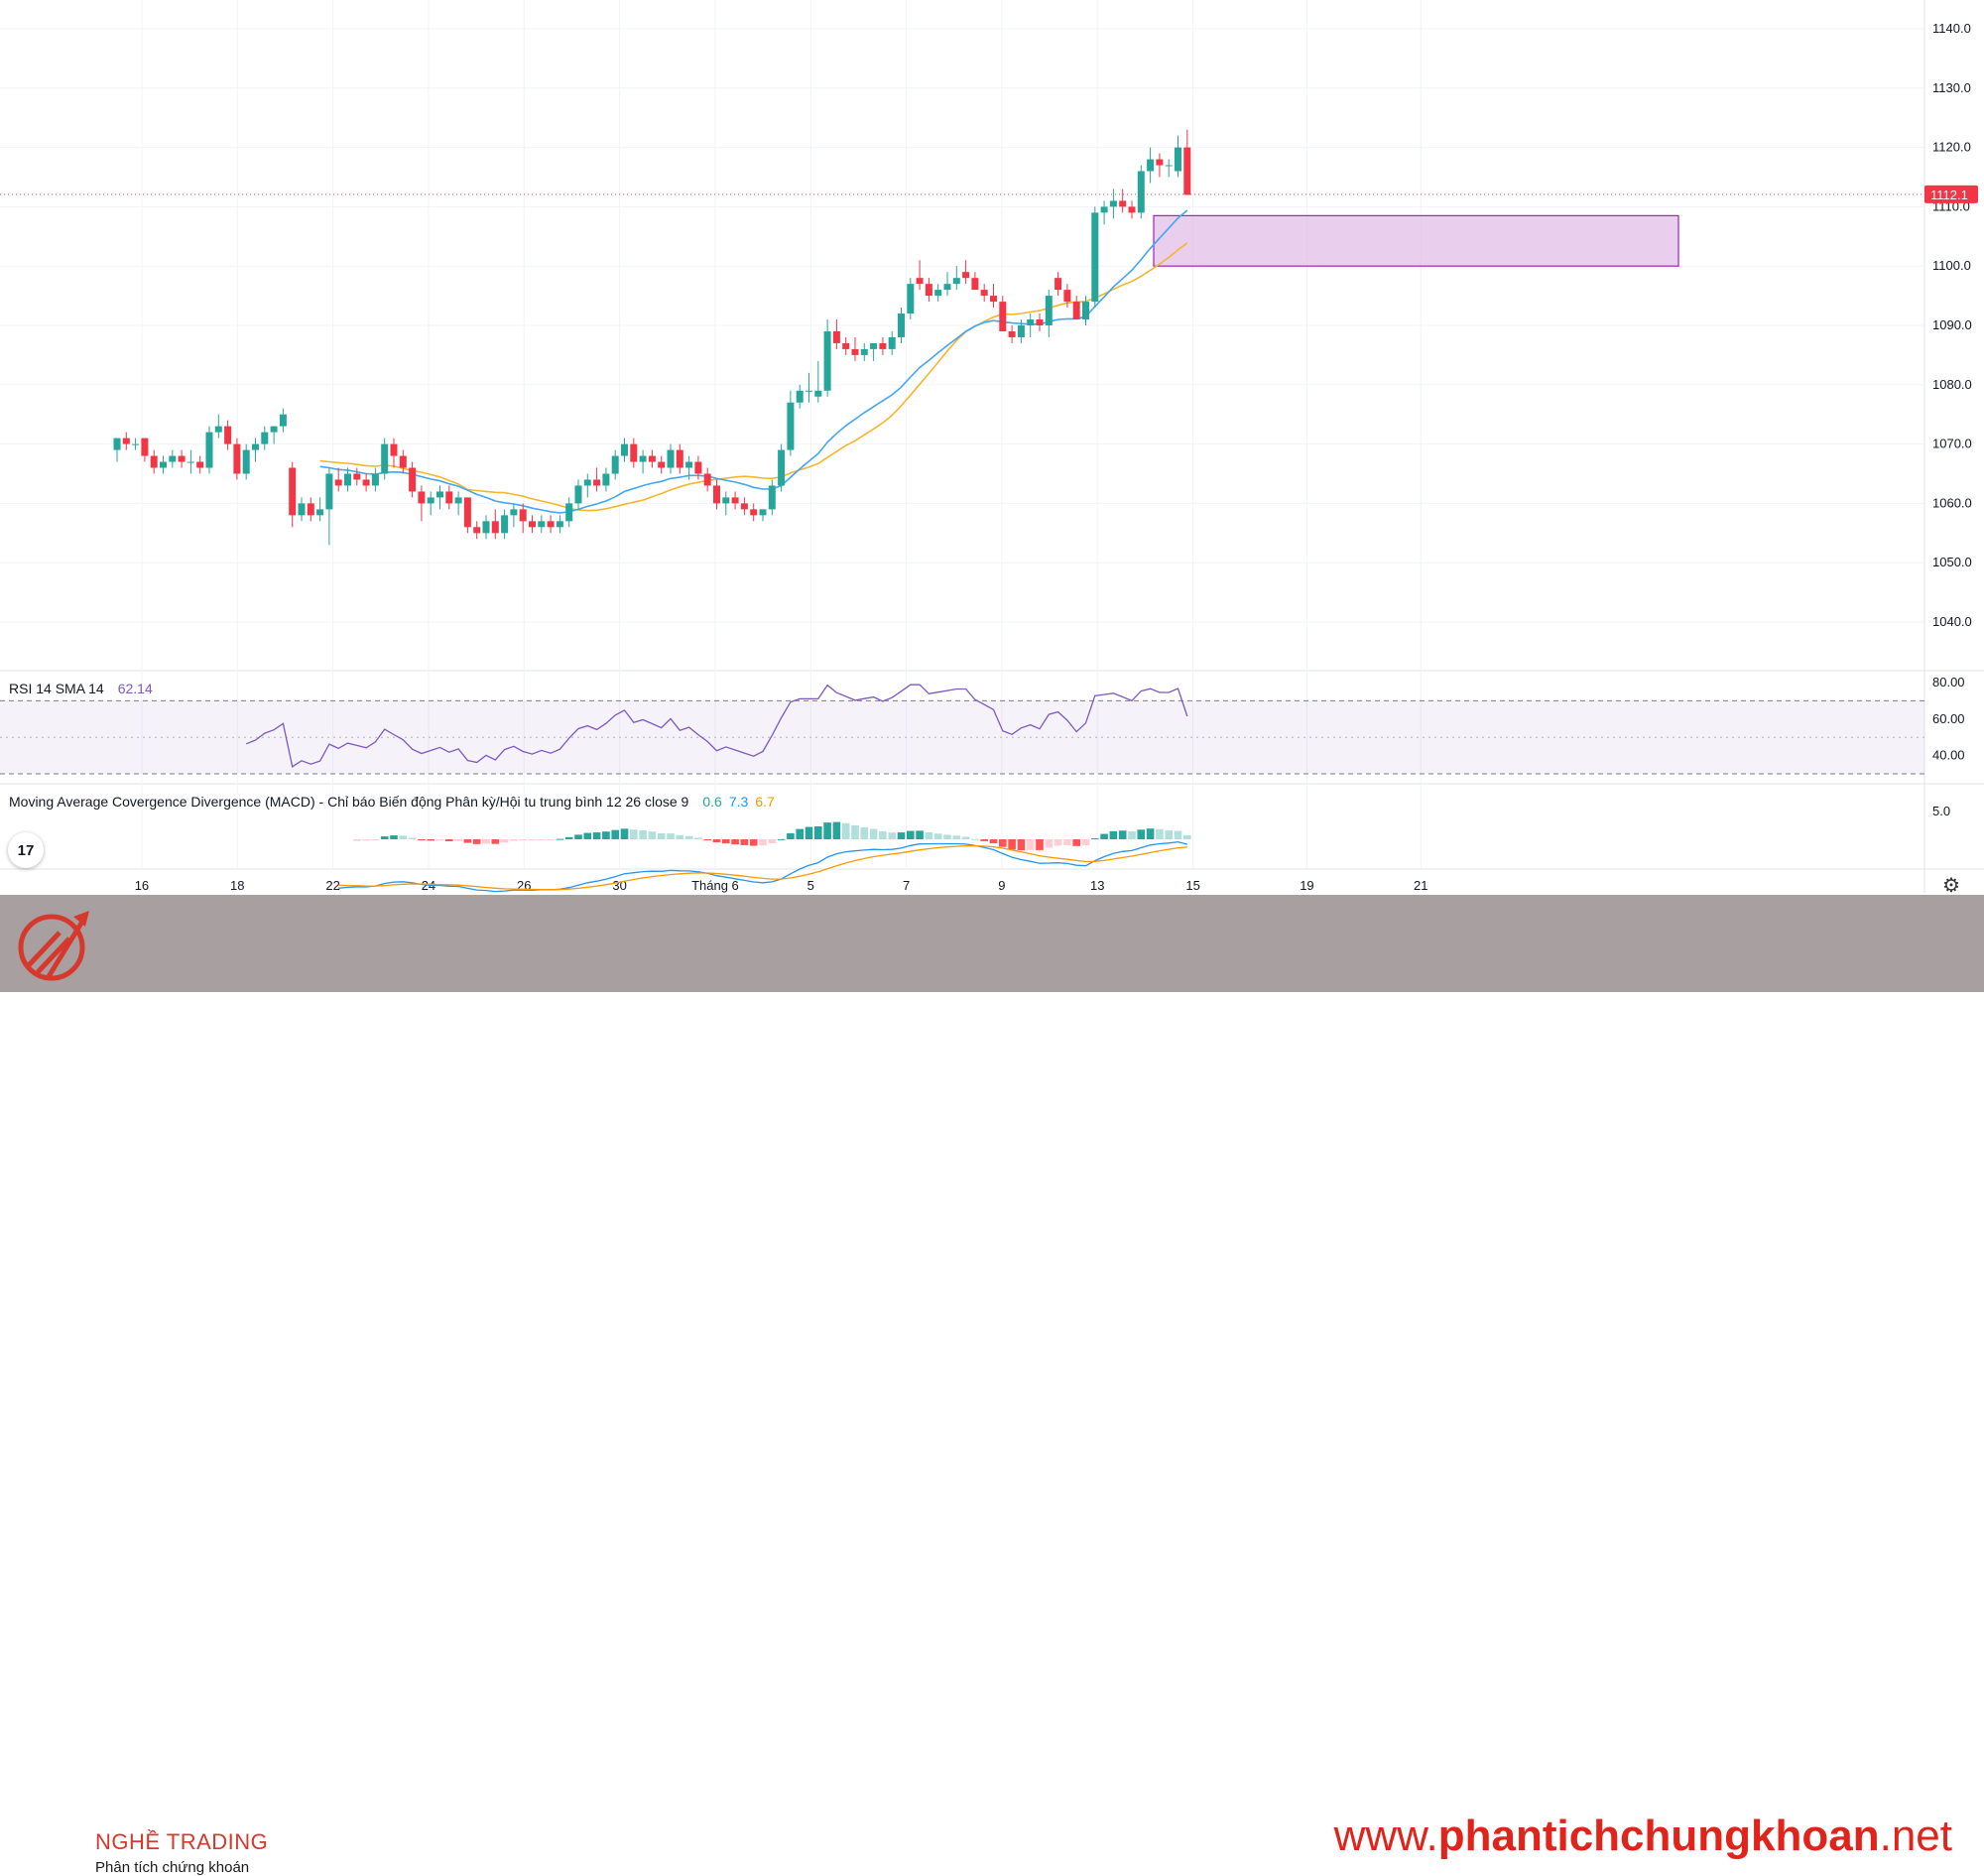 The image size is (1984, 1876). Describe the element at coordinates (26, 850) in the screenshot. I see `tradingview-logo: 17` at that location.